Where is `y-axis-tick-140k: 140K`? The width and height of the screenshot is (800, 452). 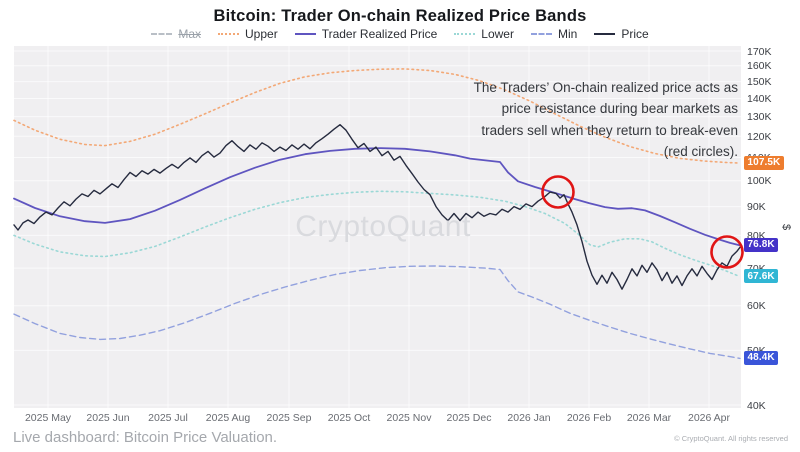
y-axis-tick-140k: 140K is located at coordinates (759, 99).